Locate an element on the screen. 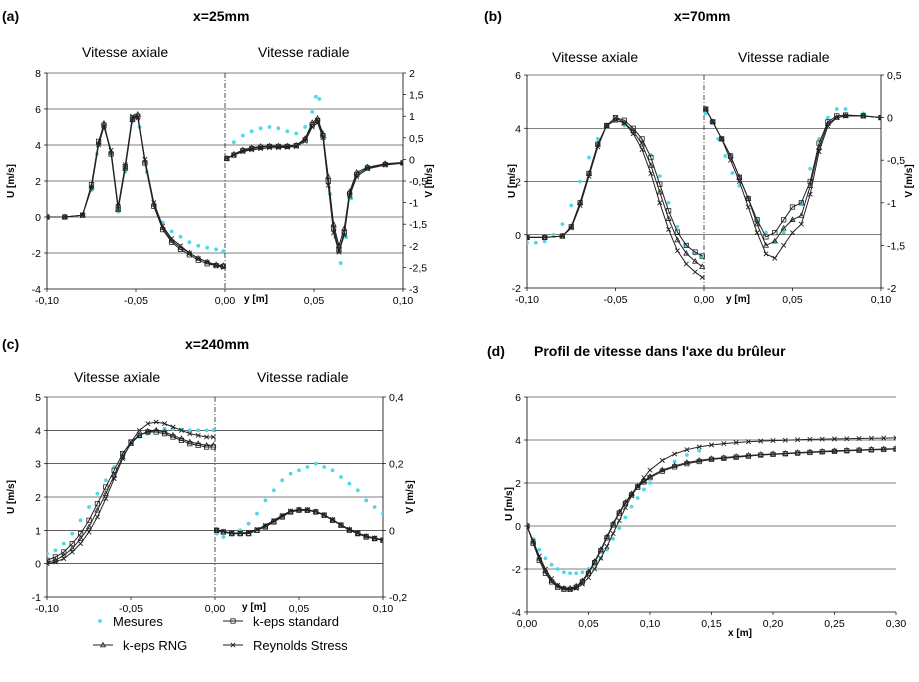 This screenshot has height=682, width=919. panel-d-gridlines is located at coordinates (711, 483).